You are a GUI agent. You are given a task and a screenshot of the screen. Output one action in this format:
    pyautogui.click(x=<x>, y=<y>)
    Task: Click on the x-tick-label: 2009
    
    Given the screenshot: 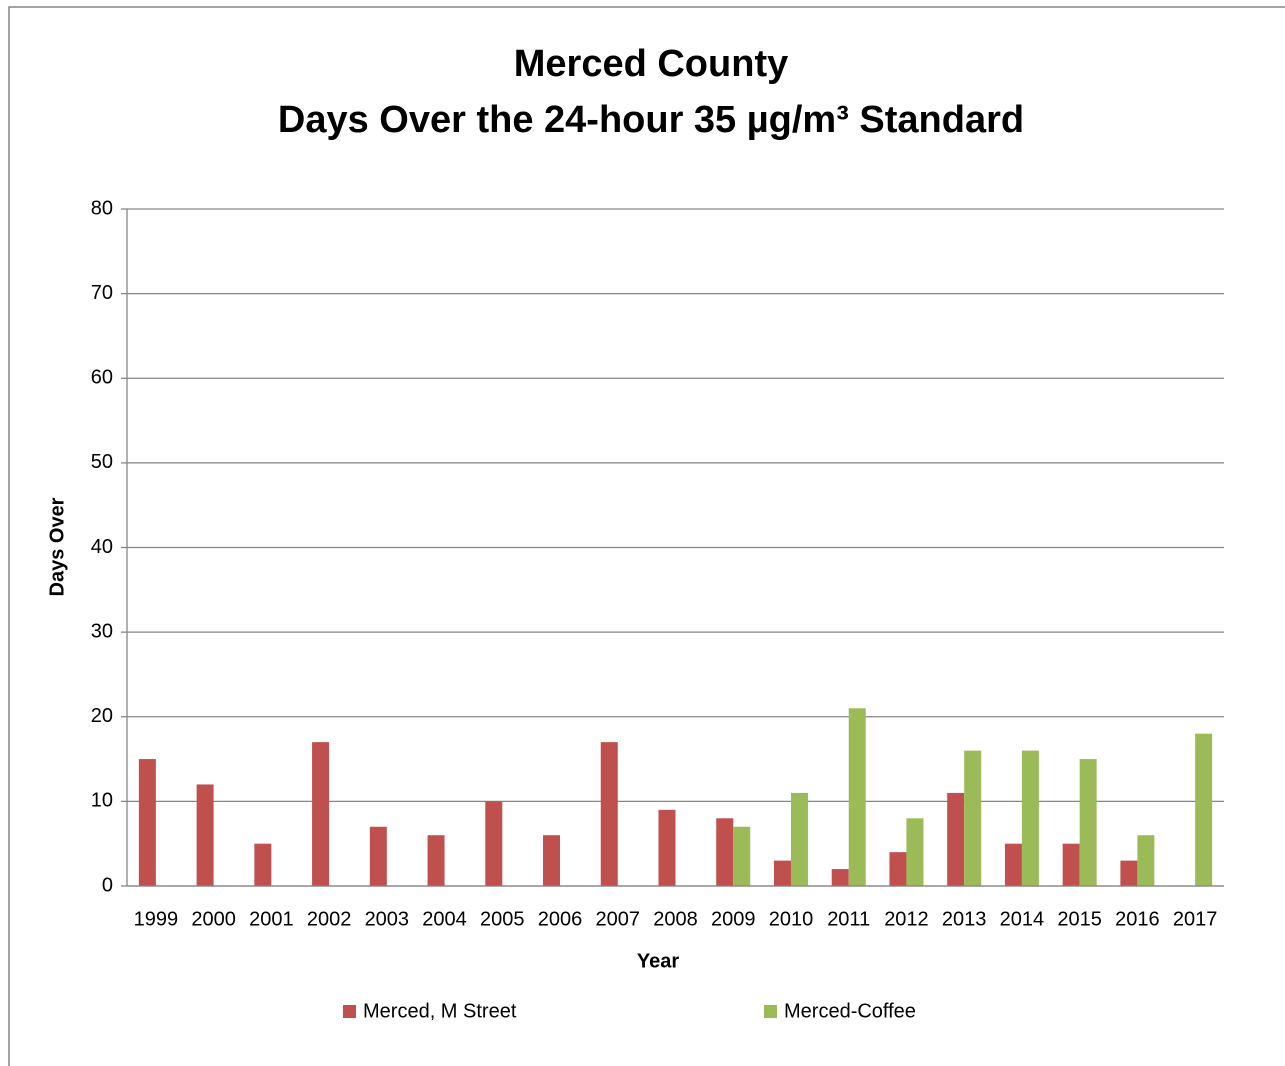 What is the action you would take?
    pyautogui.click(x=733, y=919)
    